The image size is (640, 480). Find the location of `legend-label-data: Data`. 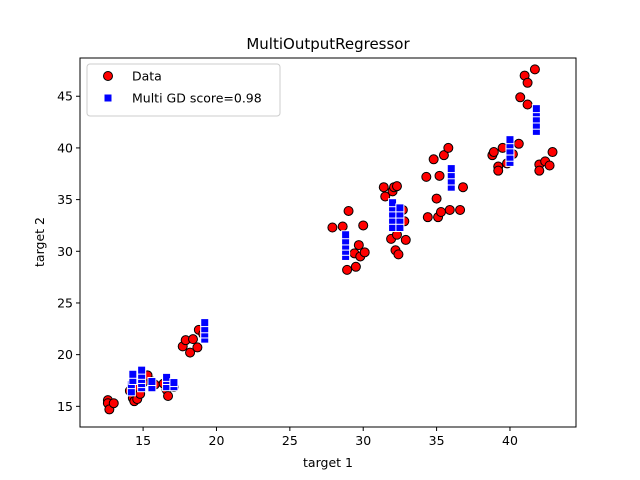

legend-label-data: Data is located at coordinates (147, 76).